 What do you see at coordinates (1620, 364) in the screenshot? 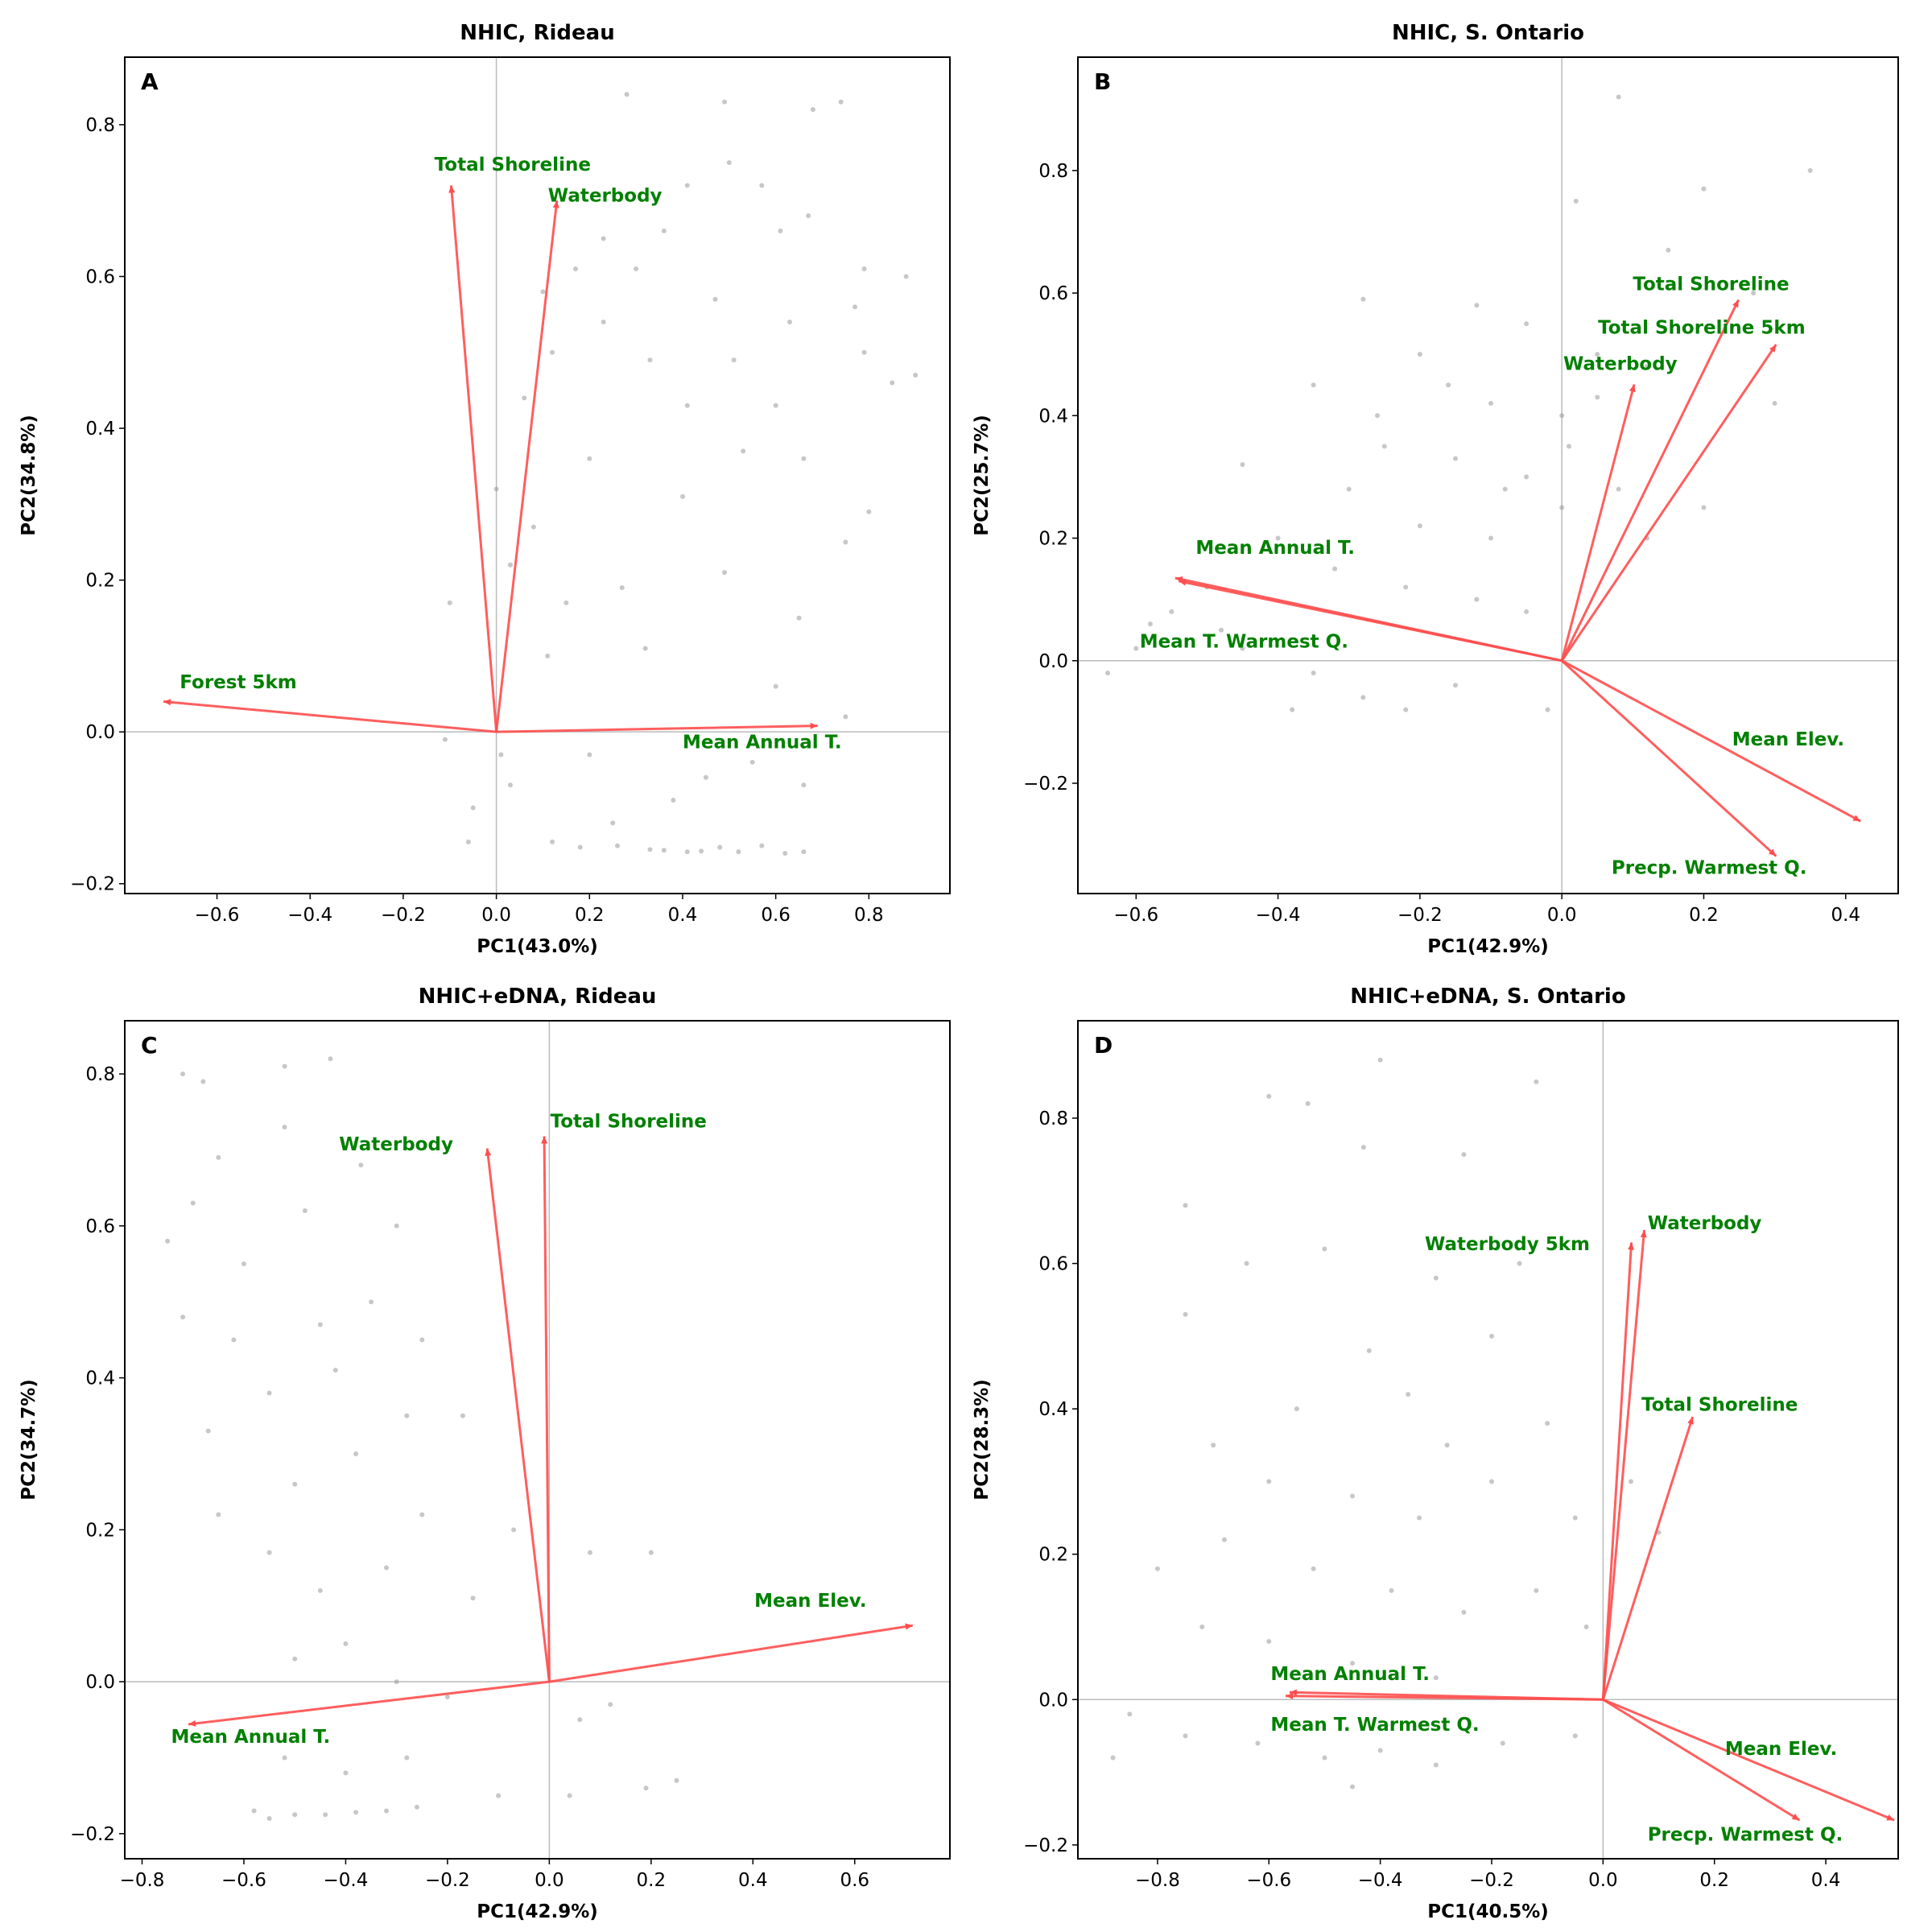
I see `loading-label: Waterbody` at bounding box center [1620, 364].